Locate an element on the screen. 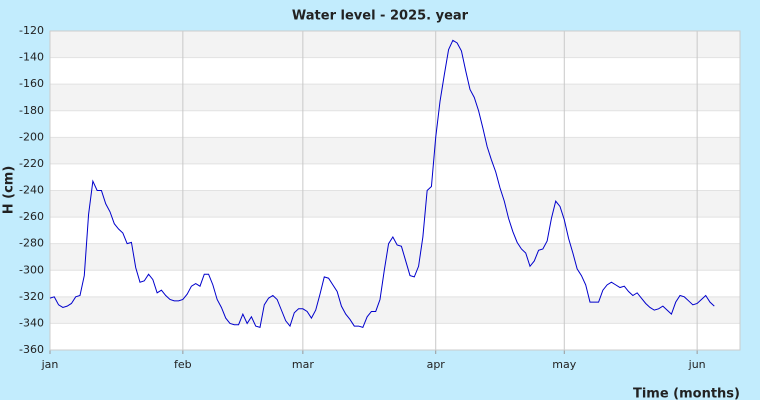 The width and height of the screenshot is (760, 400). y-tick-label: -280 is located at coordinates (31, 243).